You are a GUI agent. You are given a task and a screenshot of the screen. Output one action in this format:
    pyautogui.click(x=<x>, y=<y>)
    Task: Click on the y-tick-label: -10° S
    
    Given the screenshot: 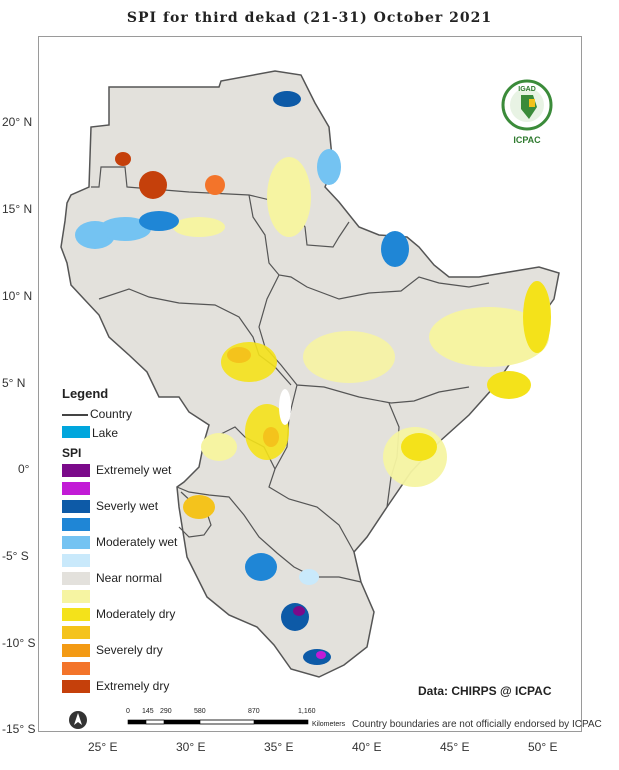 What is the action you would take?
    pyautogui.click(x=19, y=643)
    